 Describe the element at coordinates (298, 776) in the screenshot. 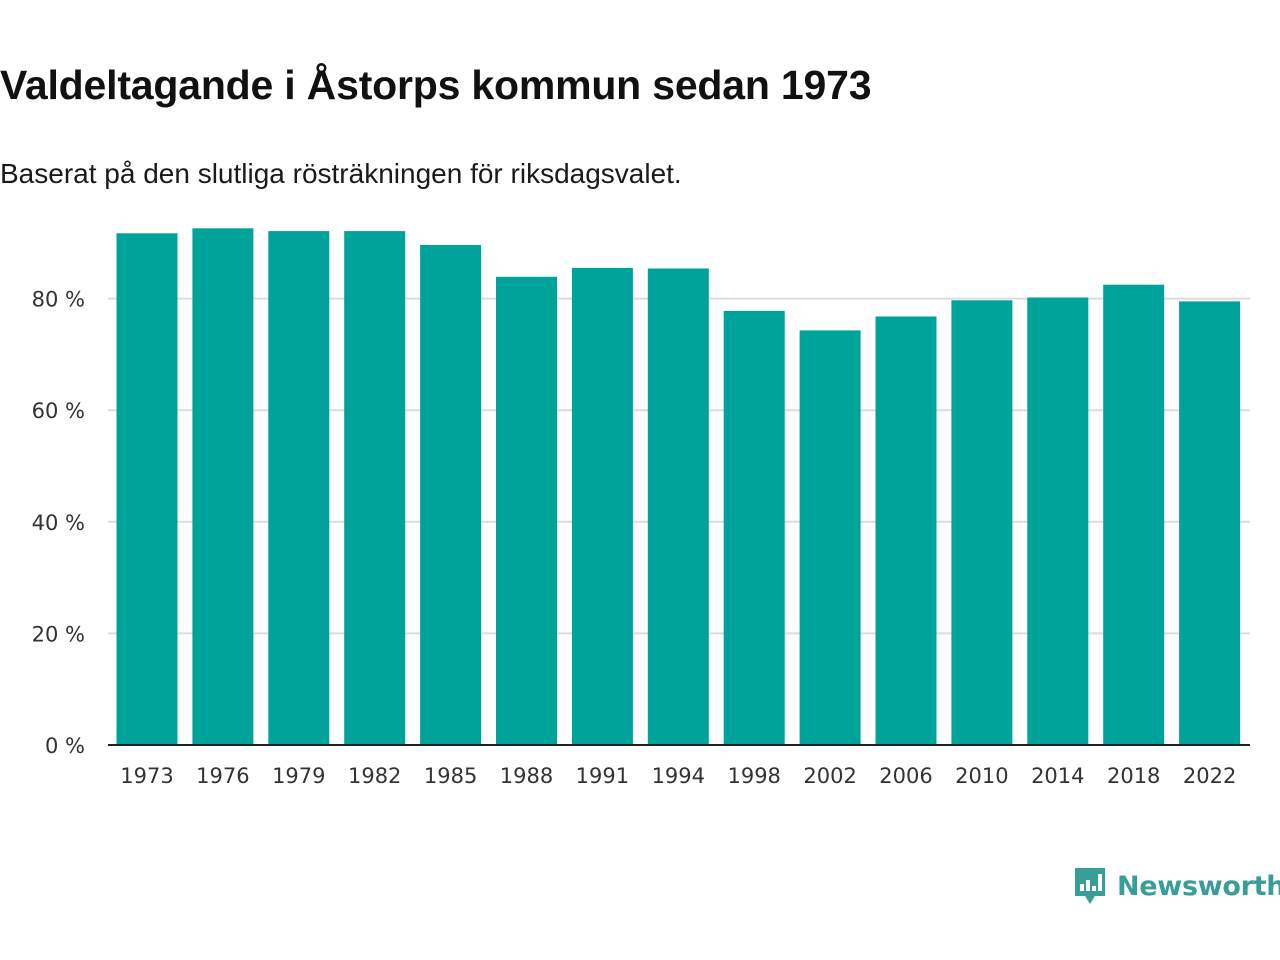

I see `x-tick-label-1979: 1979` at that location.